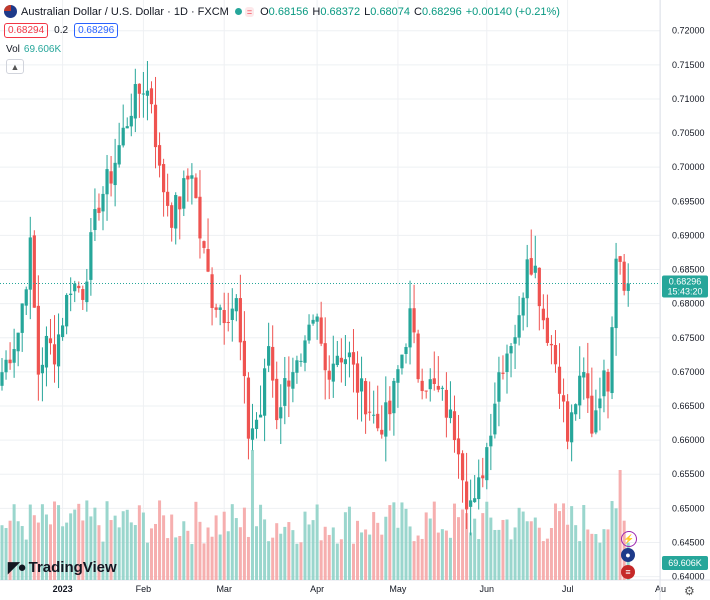  What do you see at coordinates (688, 99) in the screenshot?
I see `y-tick-label: 0.71000` at bounding box center [688, 99].